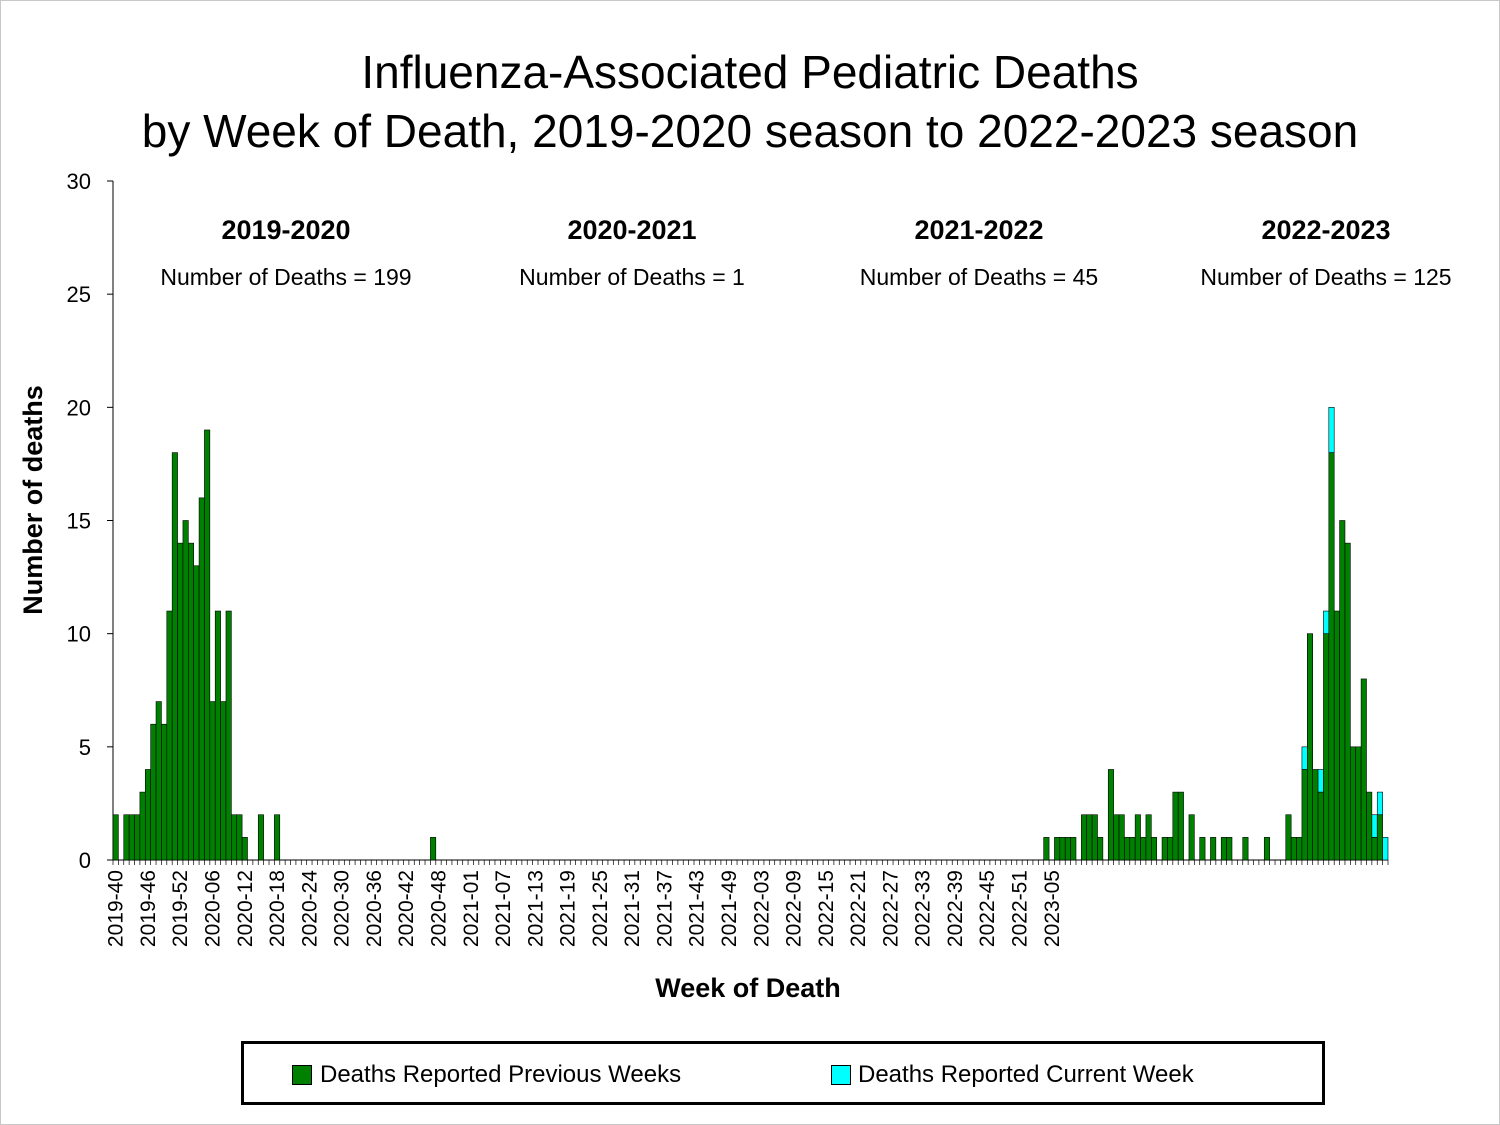 This screenshot has height=1125, width=1500. What do you see at coordinates (858, 908) in the screenshot?
I see `x-tick-label: 2022-21` at bounding box center [858, 908].